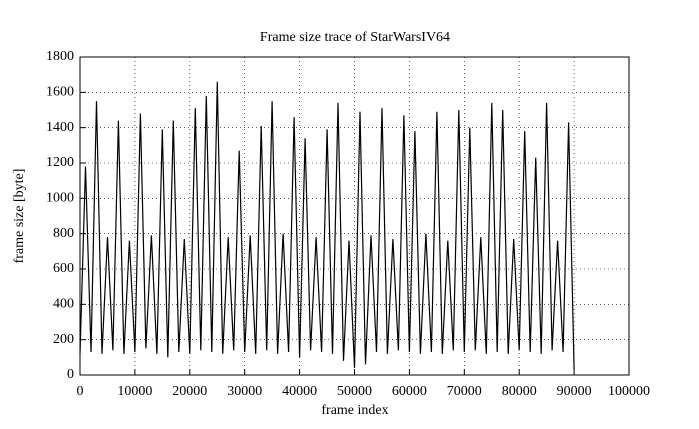  What do you see at coordinates (60, 162) in the screenshot?
I see `y-tick-label: 1200` at bounding box center [60, 162].